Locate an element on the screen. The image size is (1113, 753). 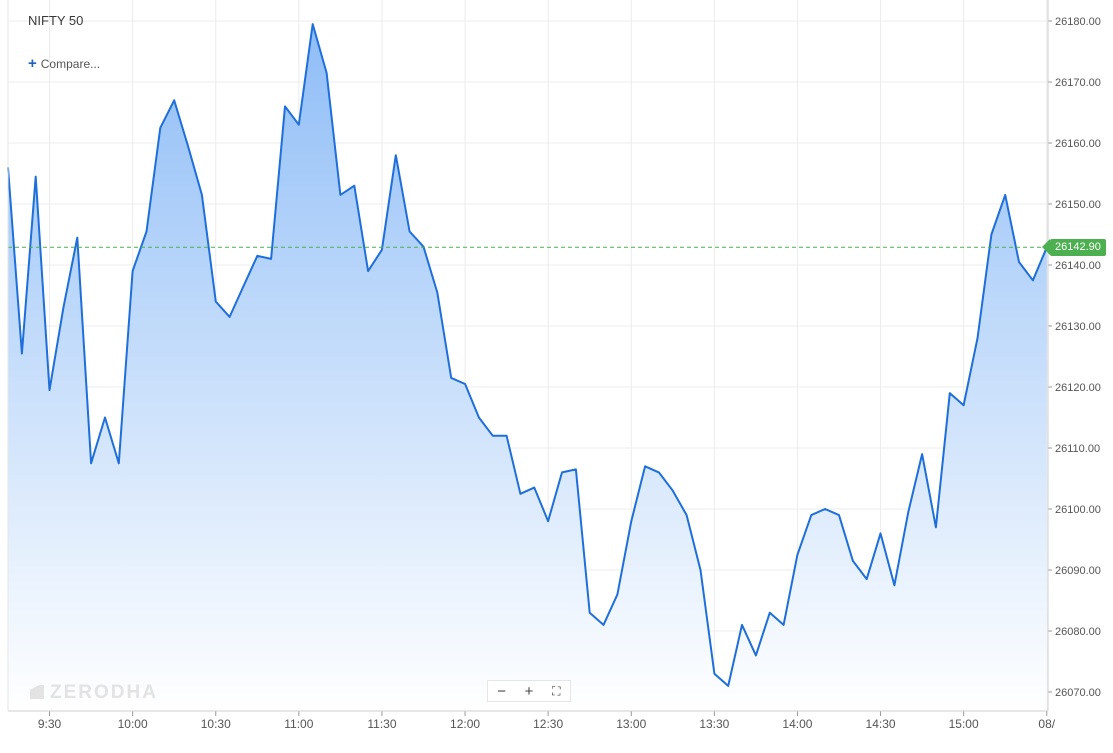
plus-icon: + is located at coordinates (32, 63).